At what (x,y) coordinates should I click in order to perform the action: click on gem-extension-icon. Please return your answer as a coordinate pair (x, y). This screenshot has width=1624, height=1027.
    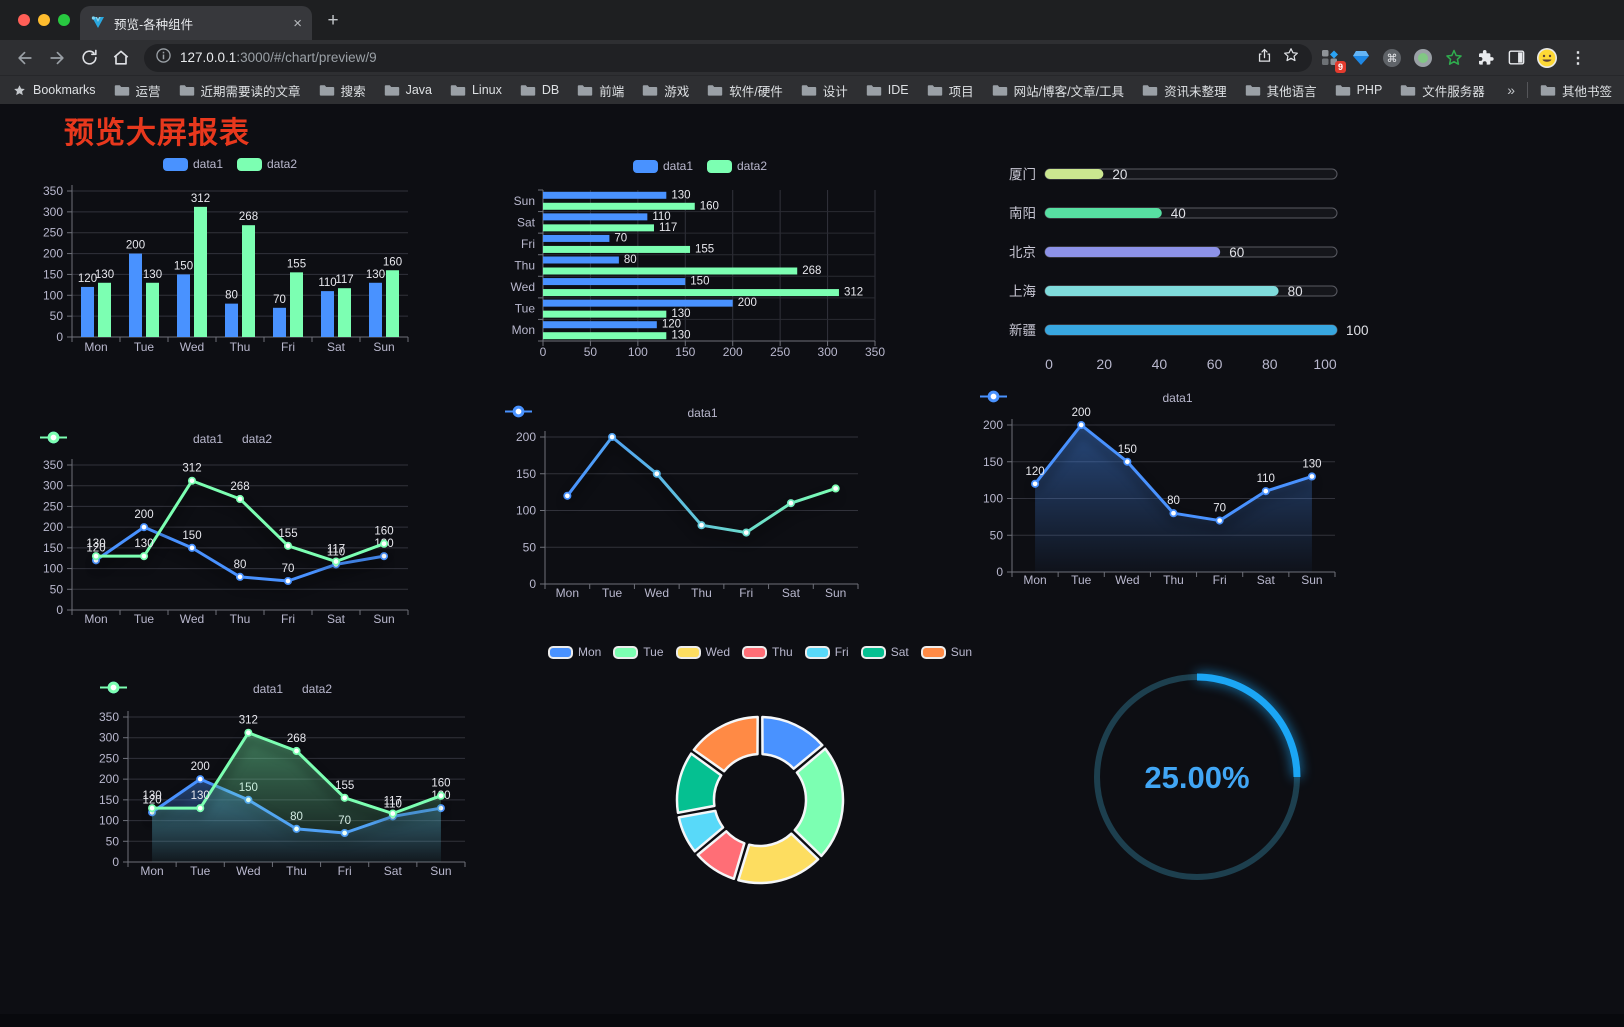
    Looking at the image, I should click on (1361, 58).